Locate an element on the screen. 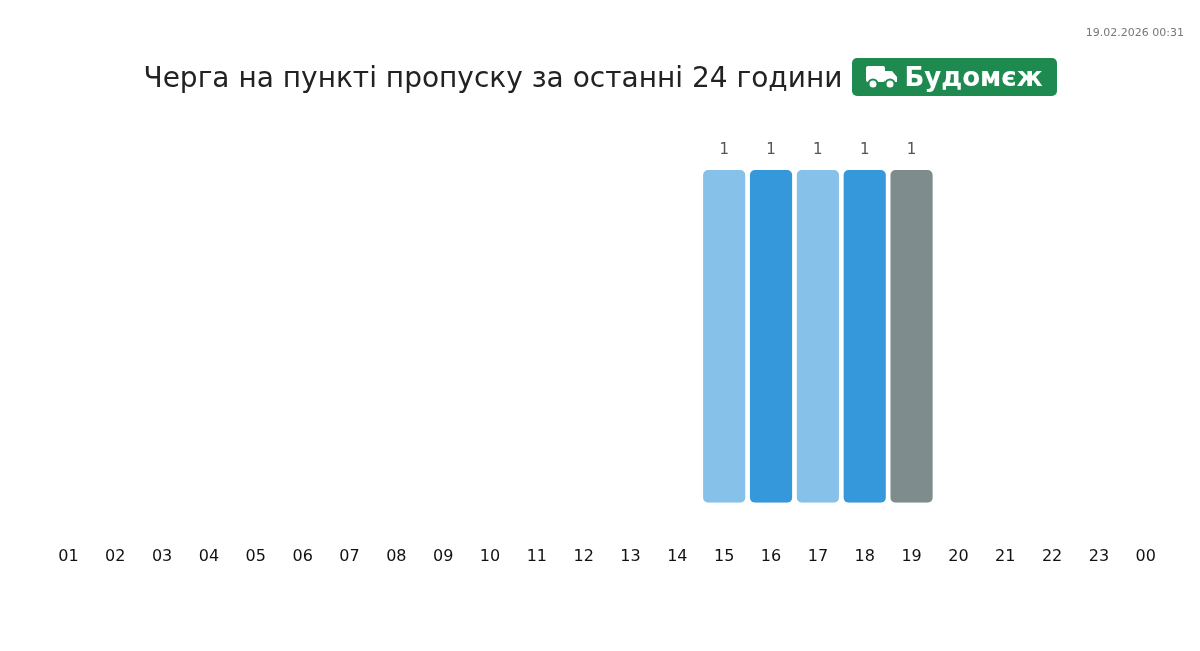  x-tick-label: 23 is located at coordinates (1099, 555).